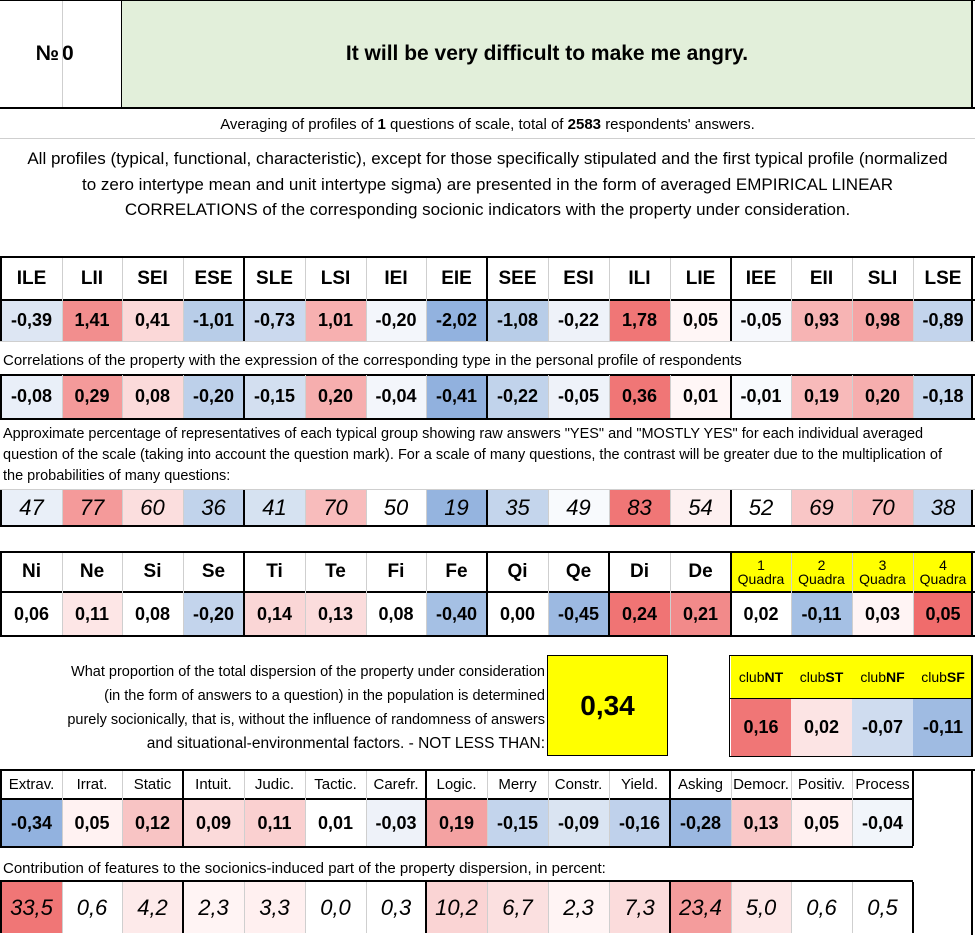 This screenshot has height=935, width=975. What do you see at coordinates (821, 508) in the screenshot?
I see `percent-value: 69` at bounding box center [821, 508].